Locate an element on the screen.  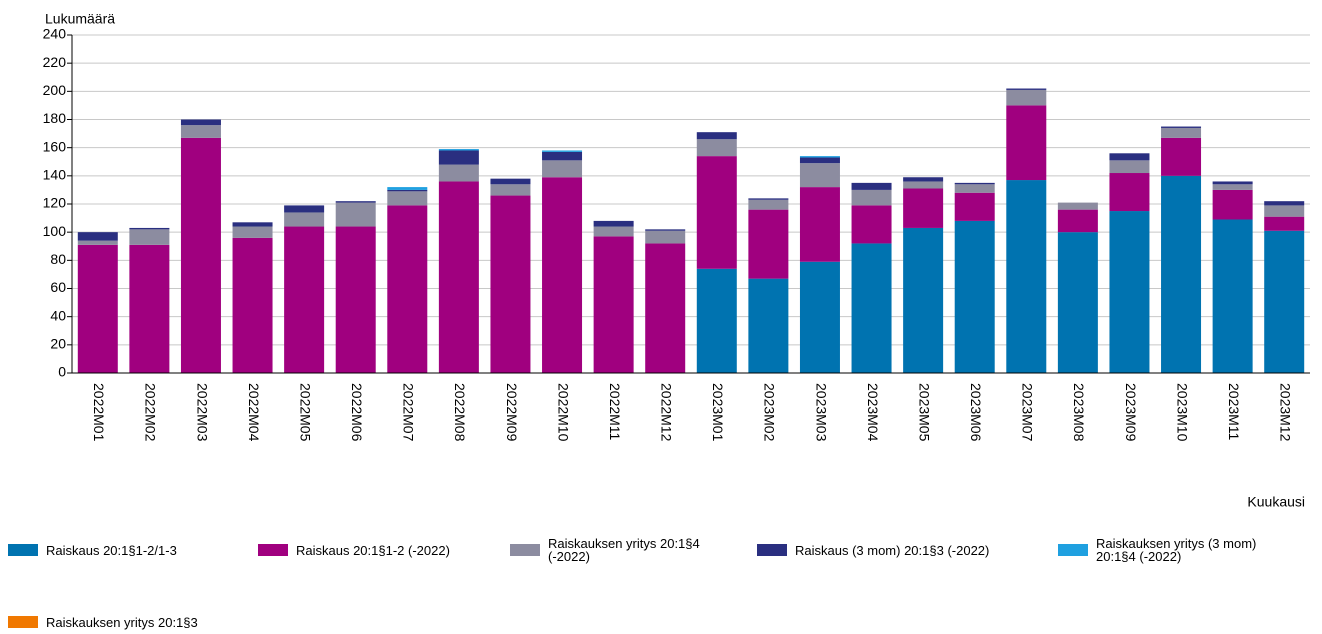
legend-item: Raiskauksen yritys 20:1§3 is located at coordinates (112, 621).